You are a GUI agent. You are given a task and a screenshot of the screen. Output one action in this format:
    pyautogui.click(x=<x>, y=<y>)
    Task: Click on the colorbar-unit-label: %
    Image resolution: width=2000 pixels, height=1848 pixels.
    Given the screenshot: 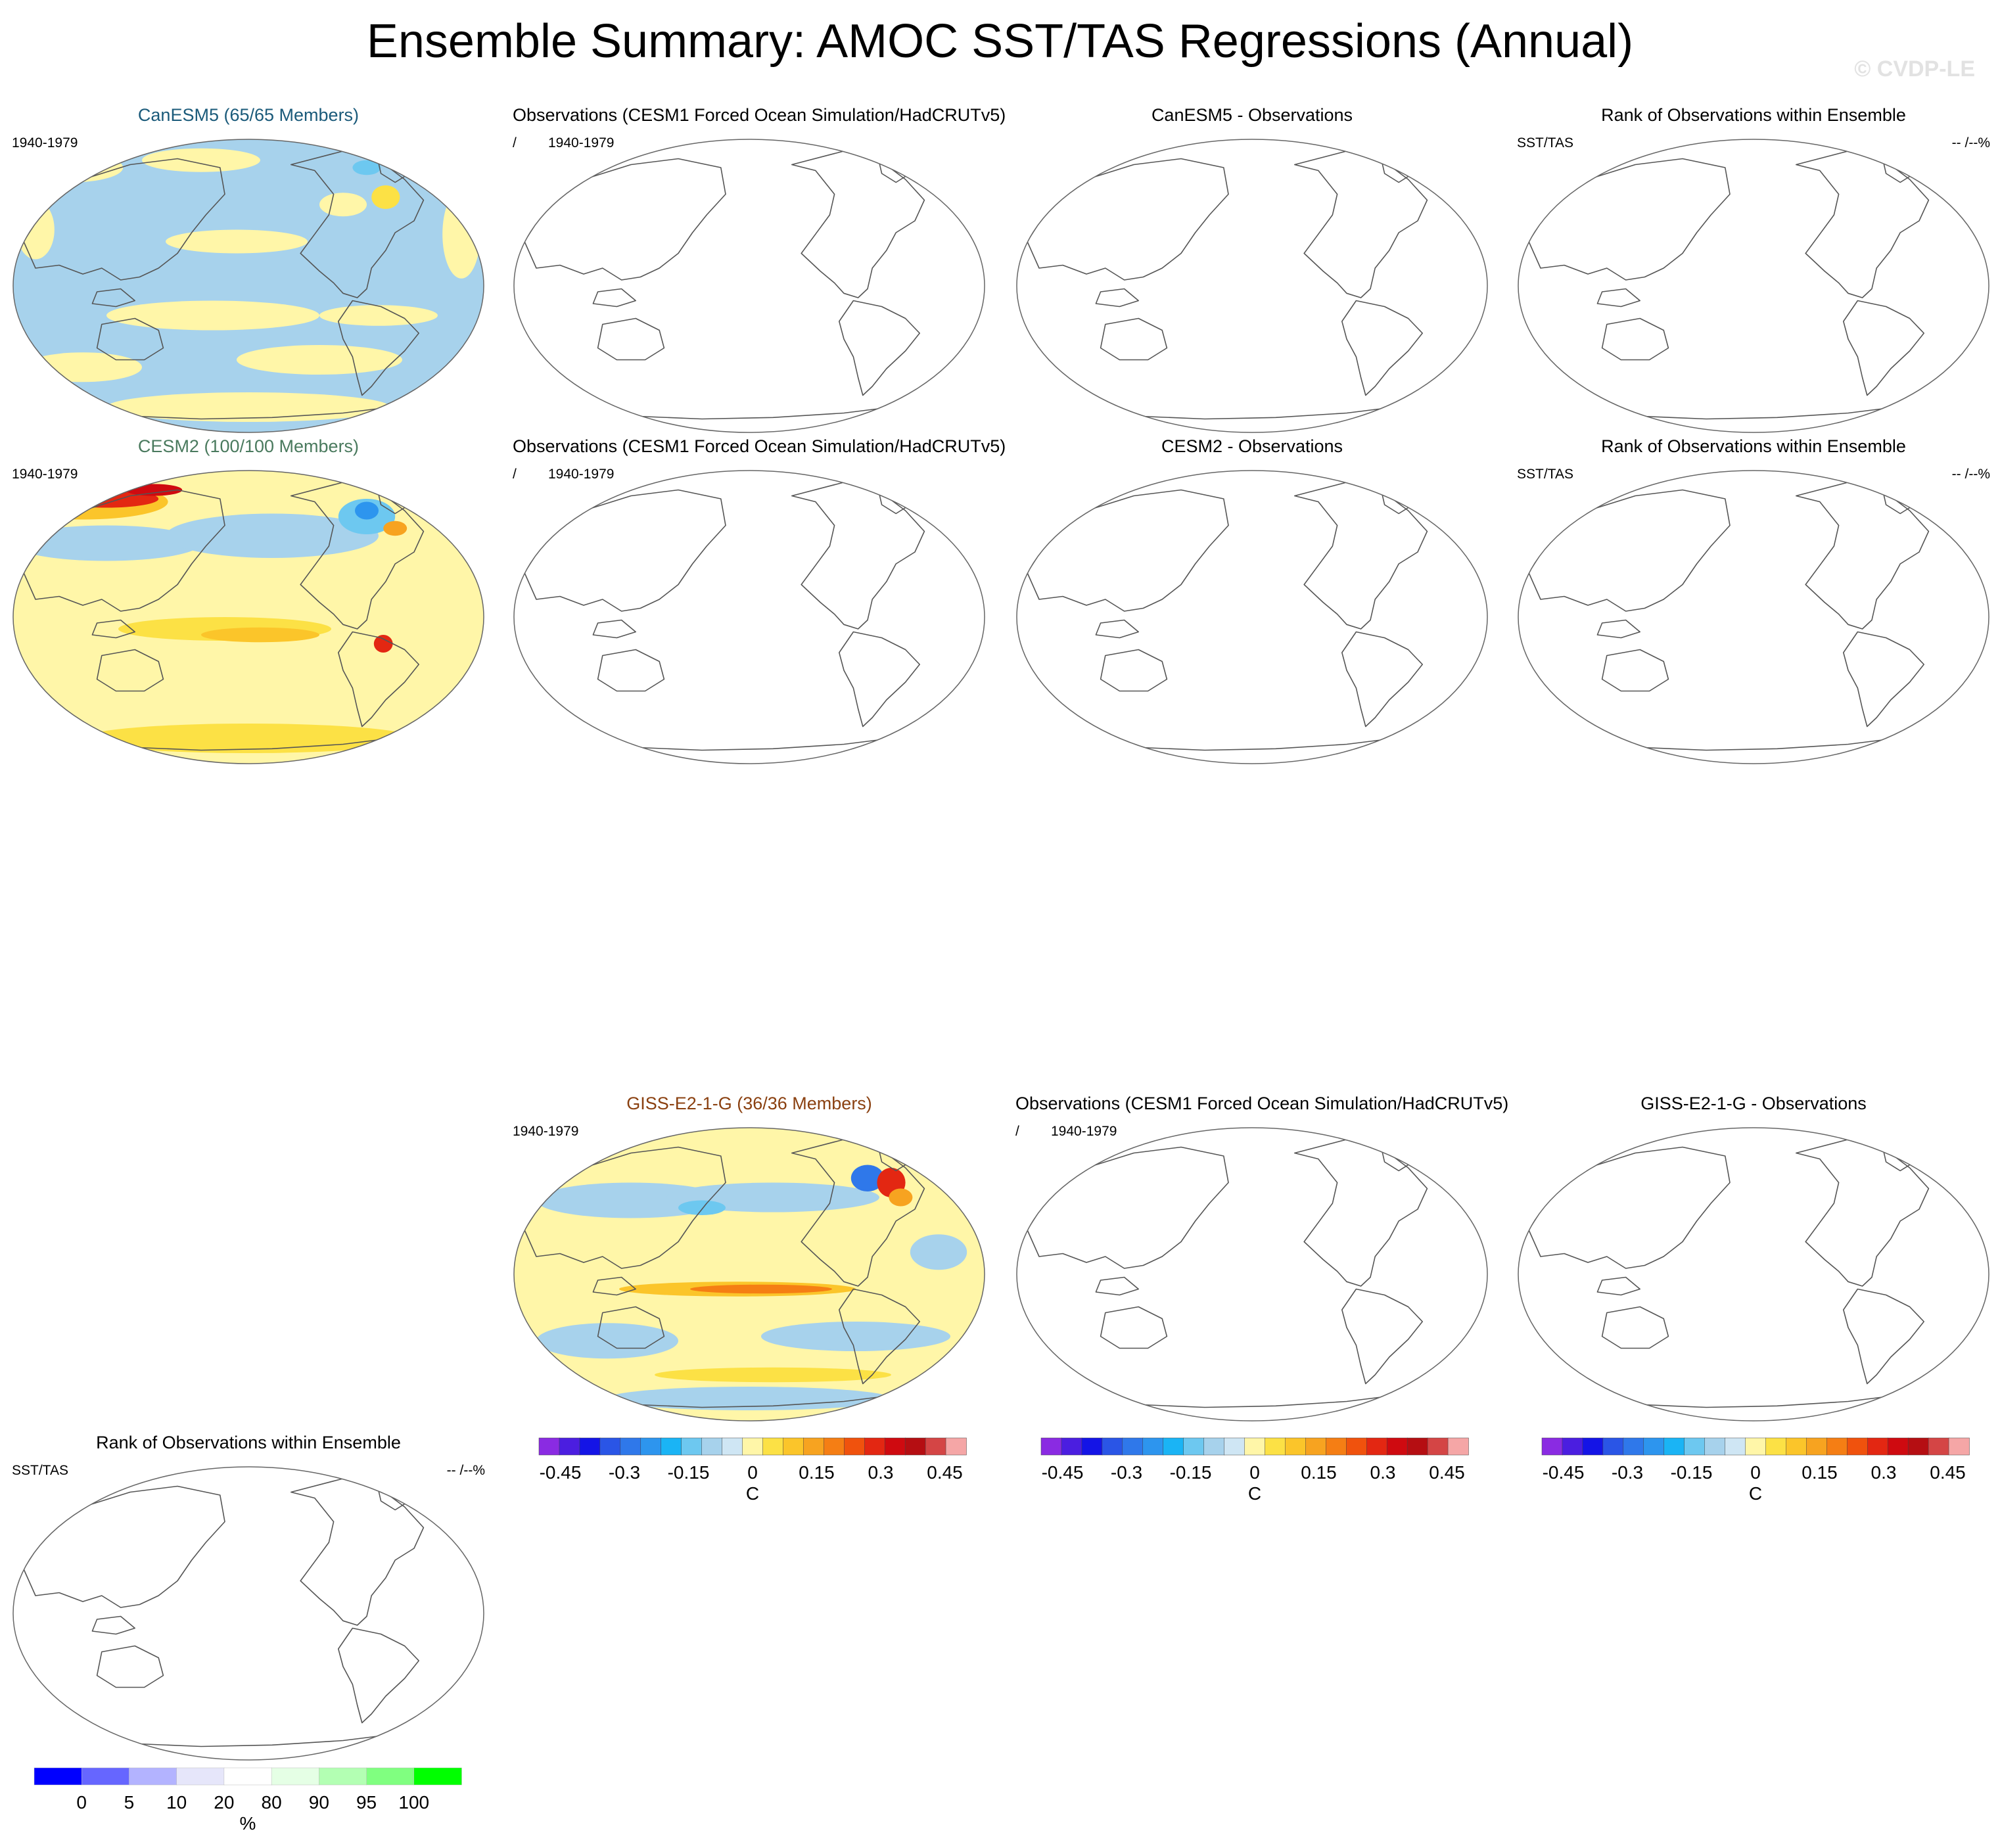 What is the action you would take?
    pyautogui.click(x=248, y=1823)
    